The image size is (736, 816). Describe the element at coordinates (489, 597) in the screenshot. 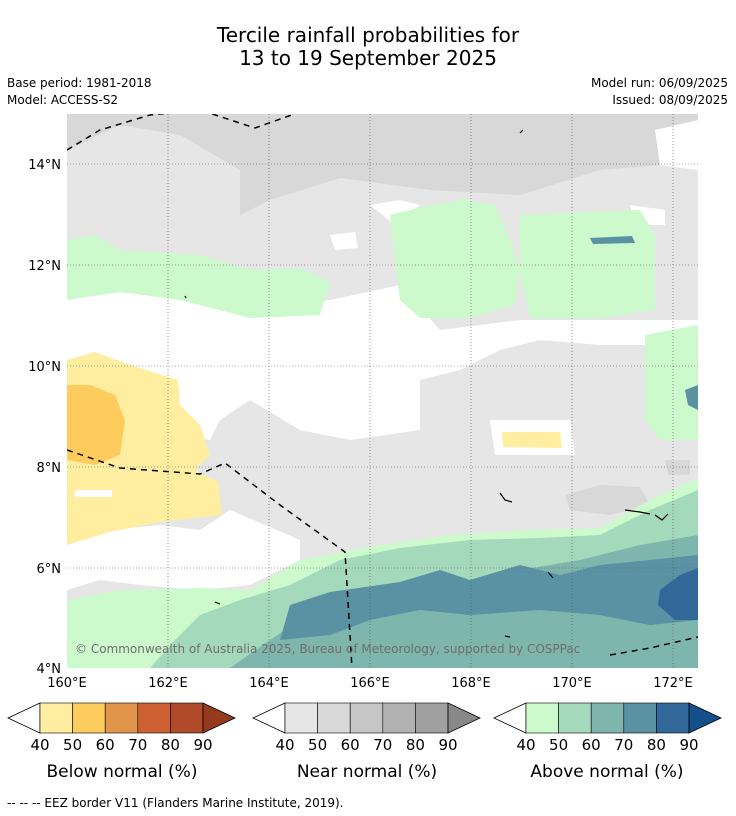

I see `above-normal-70-region` at that location.